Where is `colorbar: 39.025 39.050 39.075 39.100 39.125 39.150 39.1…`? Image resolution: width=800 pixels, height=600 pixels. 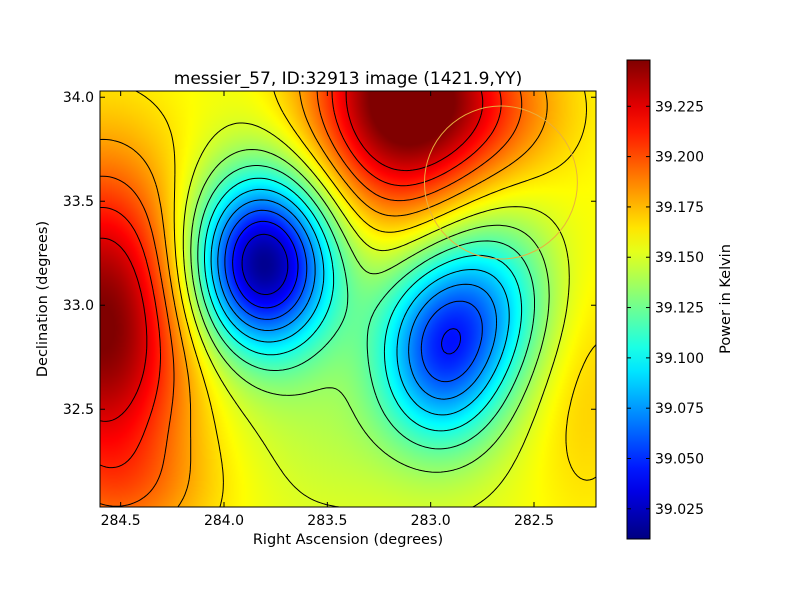 colorbar: 39.025 39.050 39.075 39.100 39.125 39.150 39.1… is located at coordinates (680, 299).